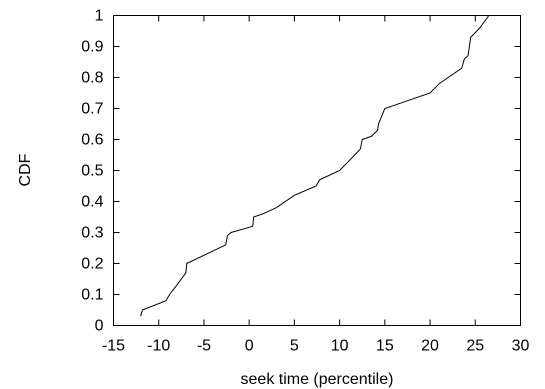 This screenshot has width=545, height=389. Describe the element at coordinates (92, 295) in the screenshot. I see `y-tick-label: 0.1` at that location.